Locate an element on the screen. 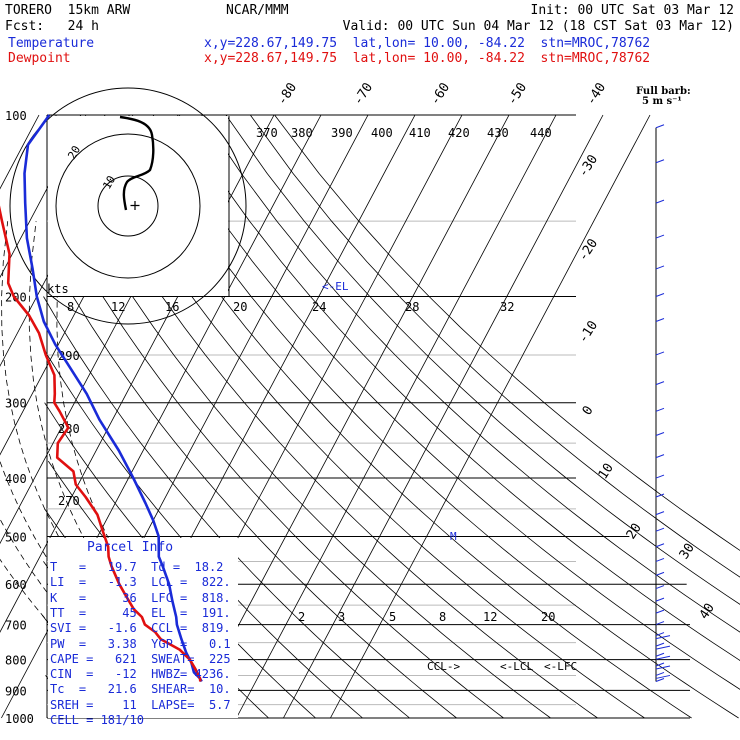 This screenshot has height=740, width=740. pressure-label-800: 800 is located at coordinates (16, 661).